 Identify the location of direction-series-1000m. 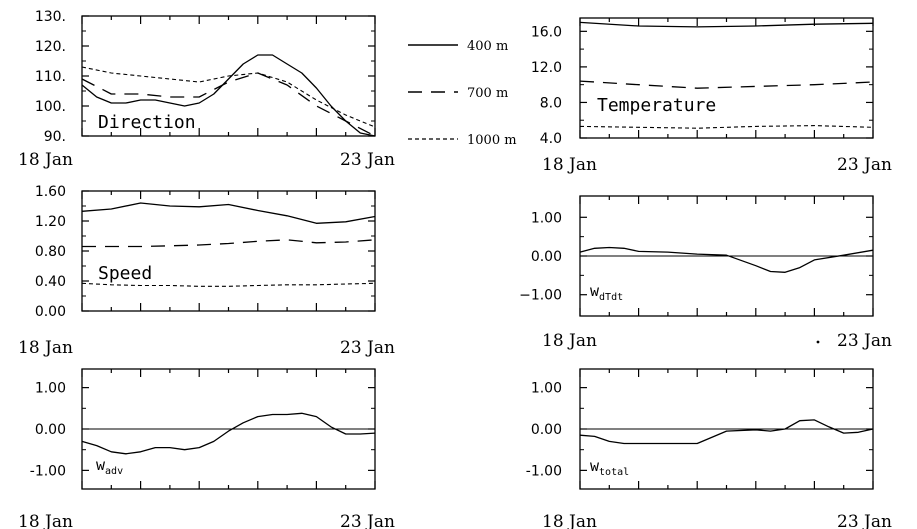
(228, 97).